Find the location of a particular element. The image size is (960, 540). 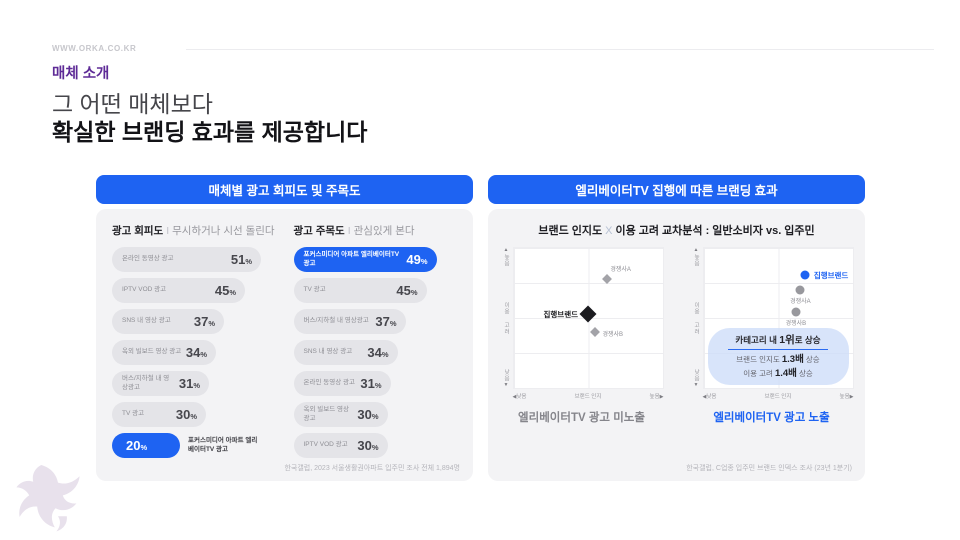

annotation-headline: 카테고리 내 1위로 상승 is located at coordinates (778, 341).